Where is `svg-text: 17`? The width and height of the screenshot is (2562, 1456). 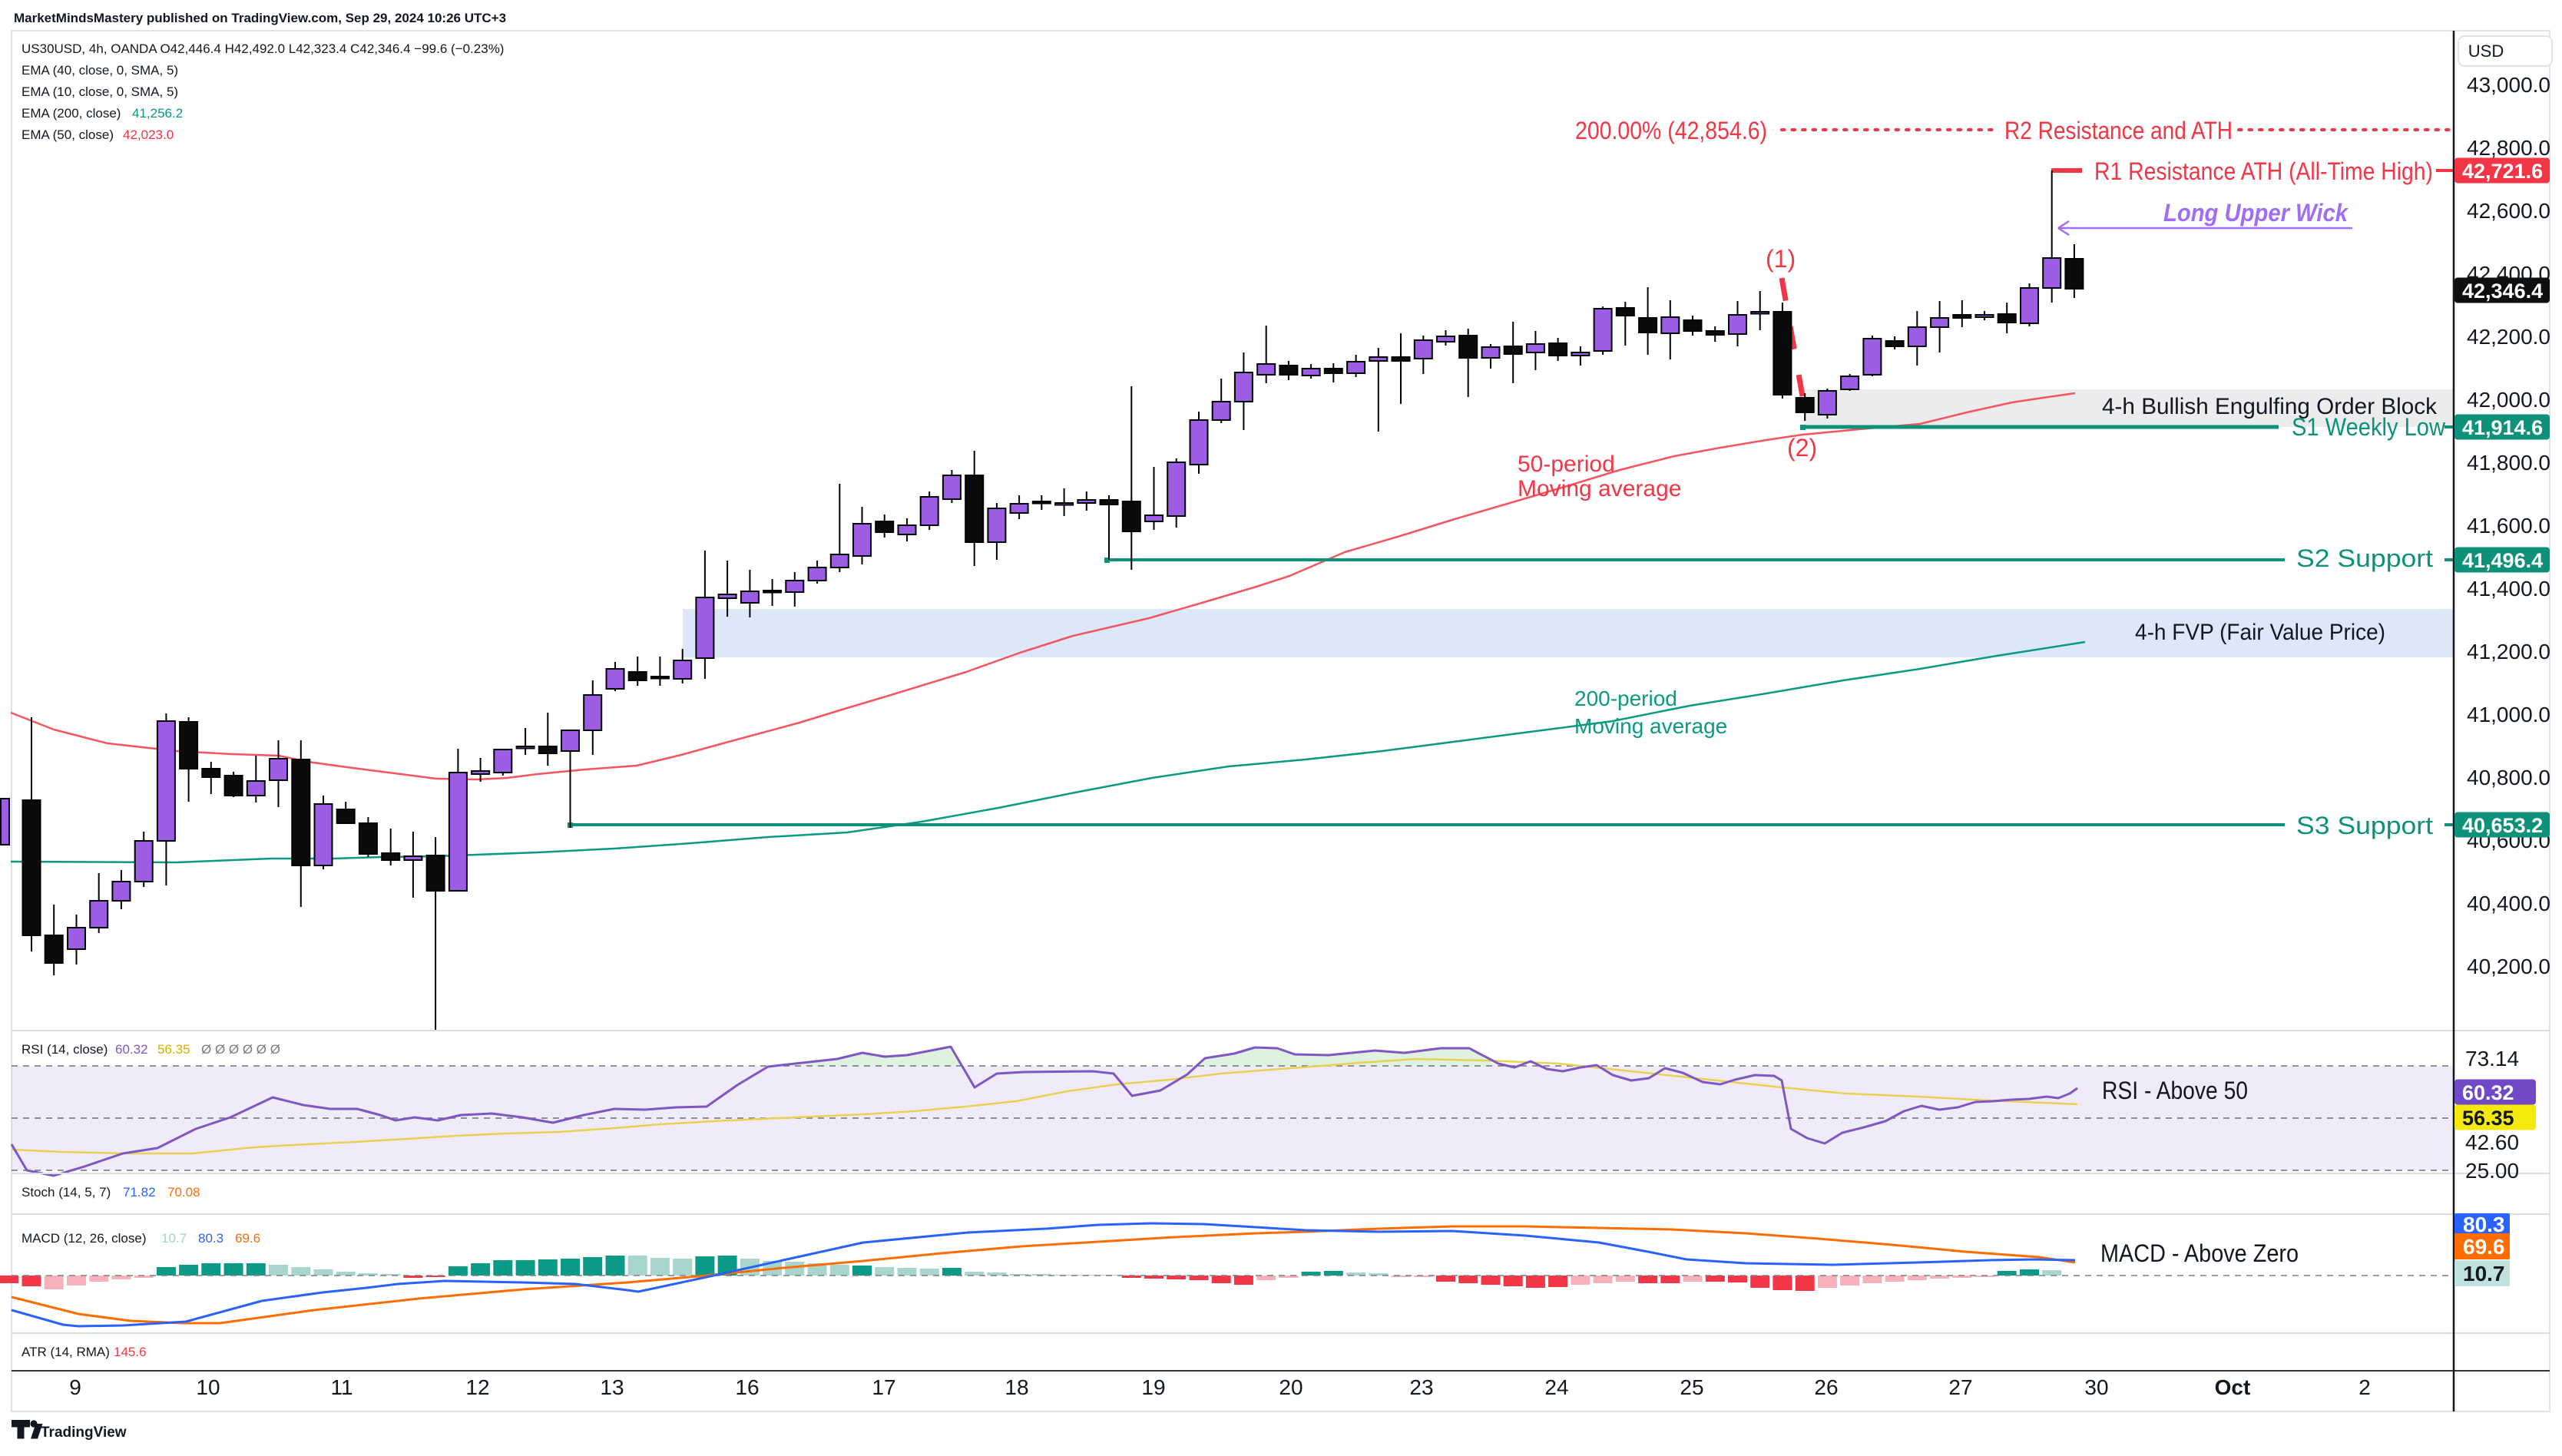
svg-text: 17 is located at coordinates (883, 1387).